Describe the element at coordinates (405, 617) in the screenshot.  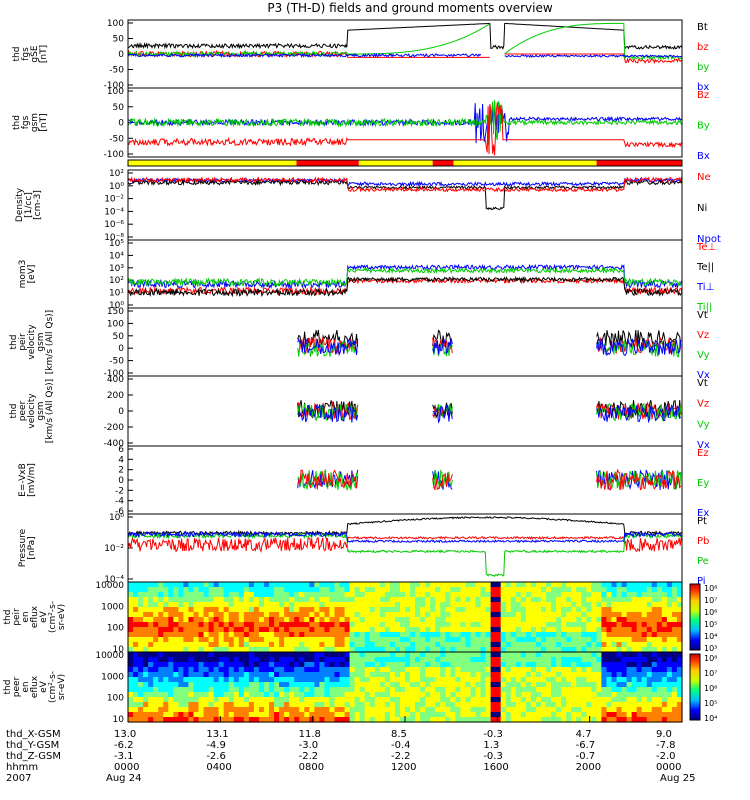
I see `spectrogram-ion-spectrogram` at that location.